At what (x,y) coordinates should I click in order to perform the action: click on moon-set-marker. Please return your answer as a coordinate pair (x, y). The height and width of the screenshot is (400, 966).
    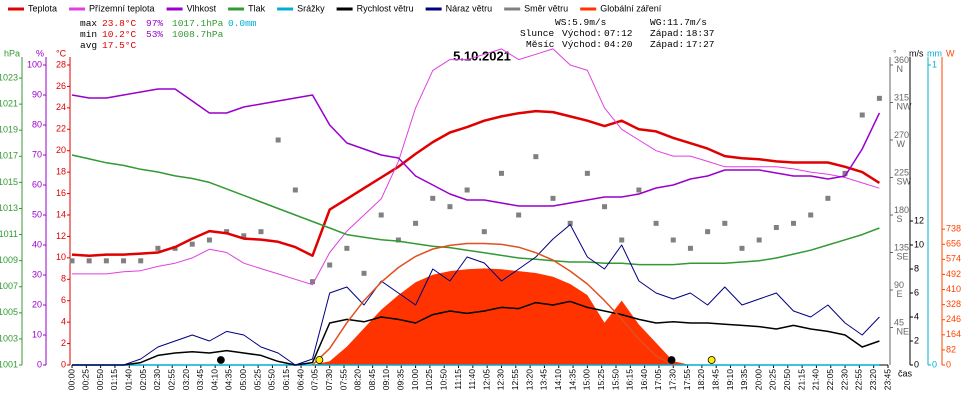
    Looking at the image, I should click on (671, 360).